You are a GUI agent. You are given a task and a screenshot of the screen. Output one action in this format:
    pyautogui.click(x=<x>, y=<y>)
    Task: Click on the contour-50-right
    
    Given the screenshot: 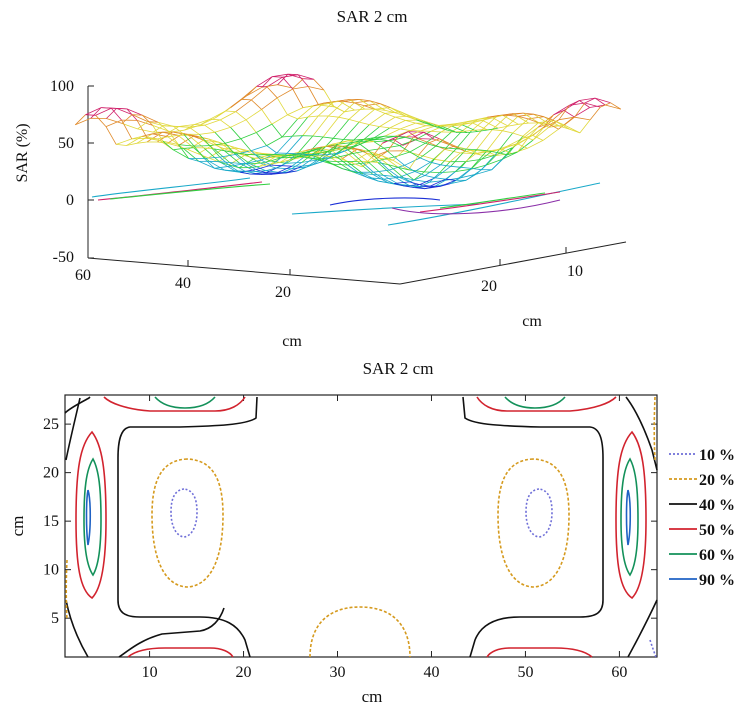 What is the action you would take?
    pyautogui.click(x=631, y=515)
    